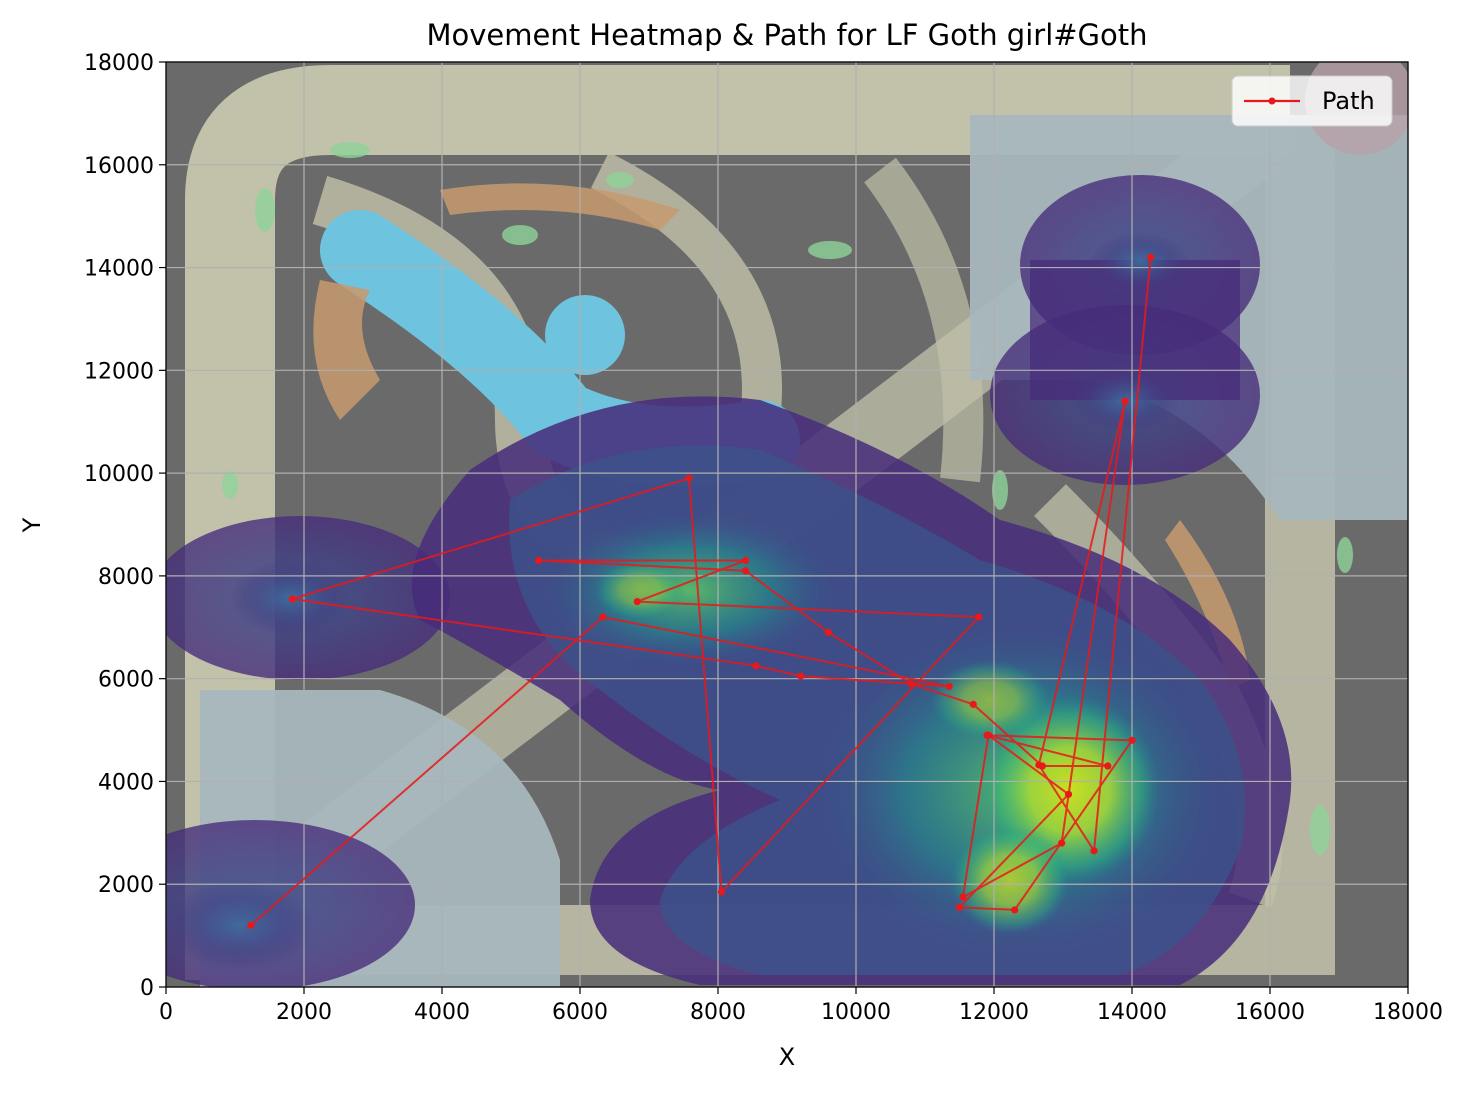  What do you see at coordinates (119, 371) in the screenshot?
I see `y-tick-label: 12000` at bounding box center [119, 371].